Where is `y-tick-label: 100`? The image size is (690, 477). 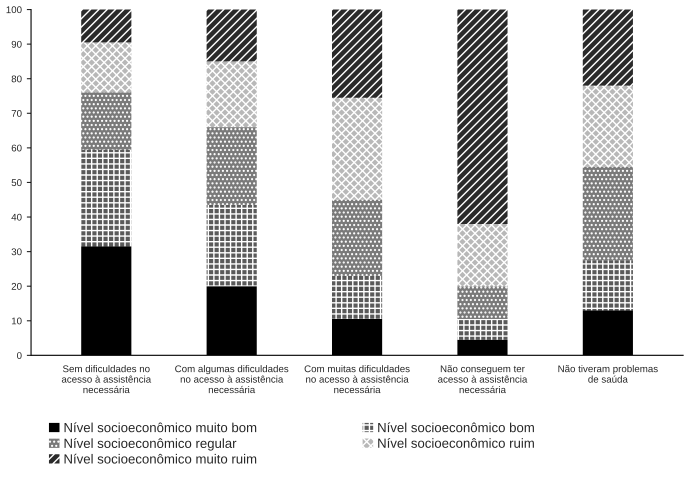 y-tick-label: 100 is located at coordinates (14, 10).